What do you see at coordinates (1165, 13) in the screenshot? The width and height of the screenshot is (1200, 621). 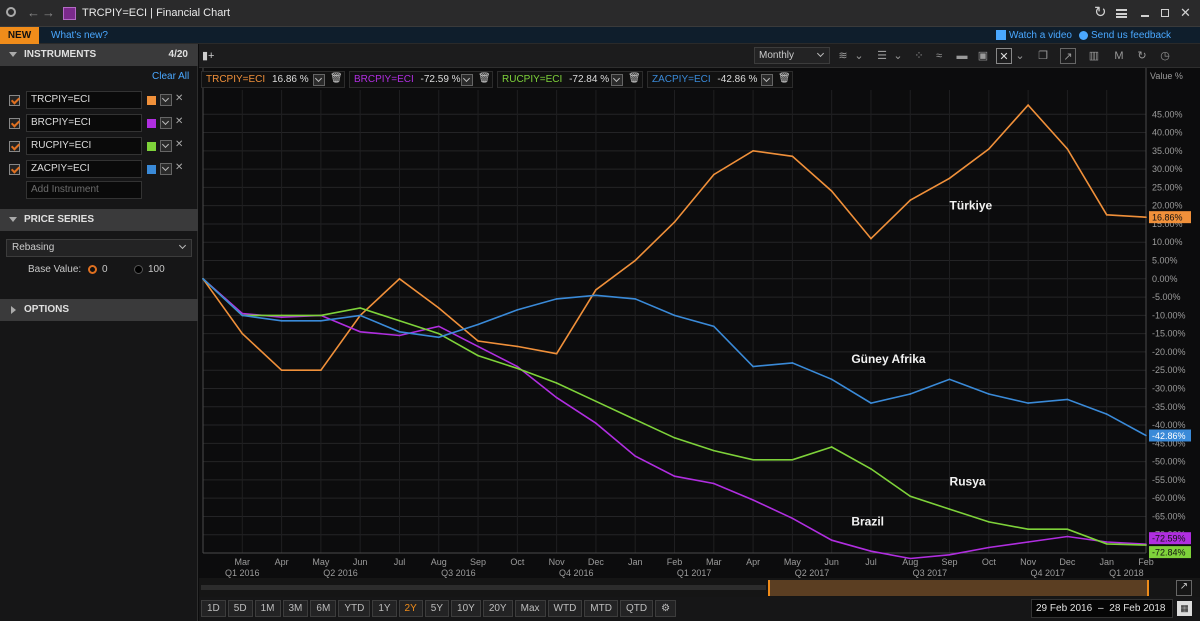 I see `restore-icon` at bounding box center [1165, 13].